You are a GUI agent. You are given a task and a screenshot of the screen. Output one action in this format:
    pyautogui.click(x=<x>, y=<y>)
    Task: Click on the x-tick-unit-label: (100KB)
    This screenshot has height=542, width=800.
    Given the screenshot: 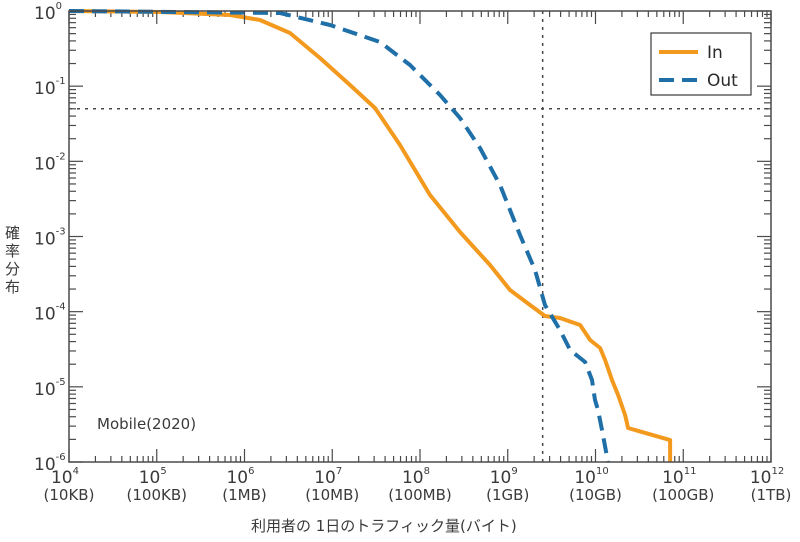 What is the action you would take?
    pyautogui.click(x=157, y=495)
    